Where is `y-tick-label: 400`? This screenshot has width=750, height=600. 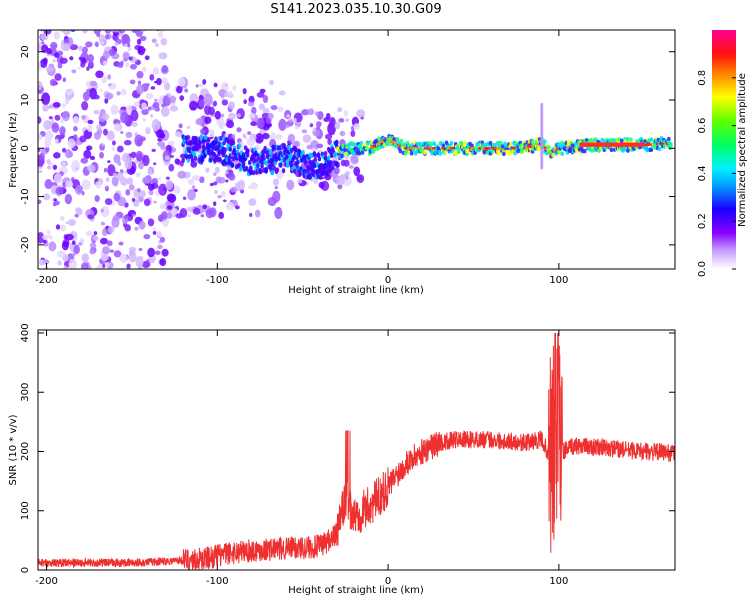
y-tick-label: 400 is located at coordinates (25, 332).